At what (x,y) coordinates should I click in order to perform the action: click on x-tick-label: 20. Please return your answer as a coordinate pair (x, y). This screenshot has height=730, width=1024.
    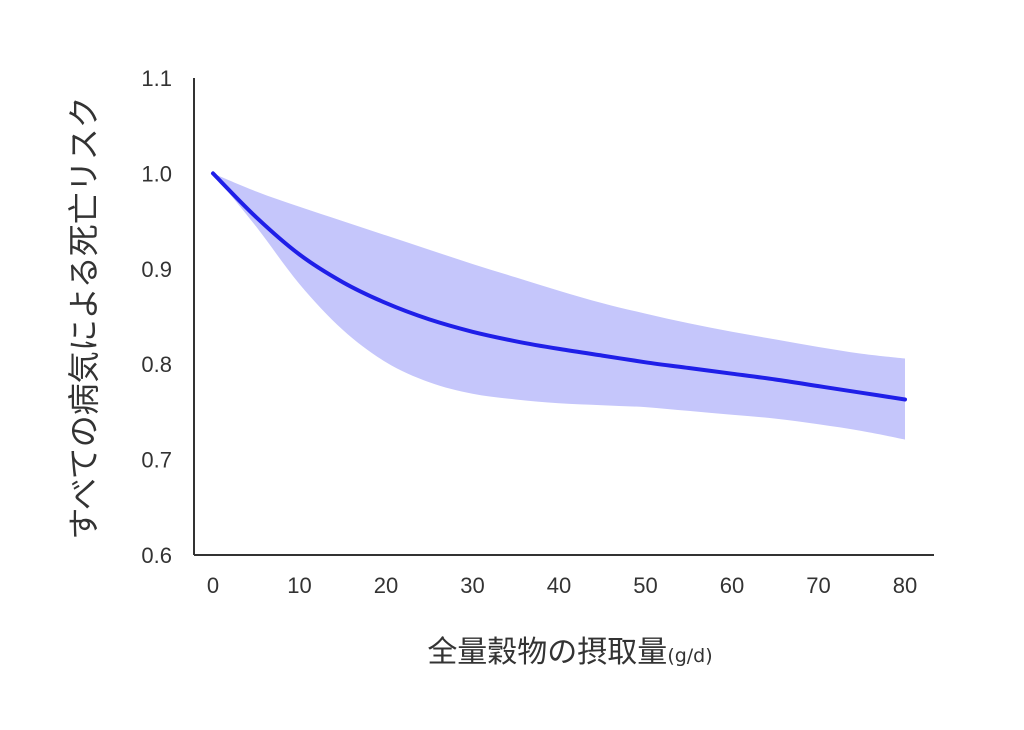
    Looking at the image, I should click on (386, 585).